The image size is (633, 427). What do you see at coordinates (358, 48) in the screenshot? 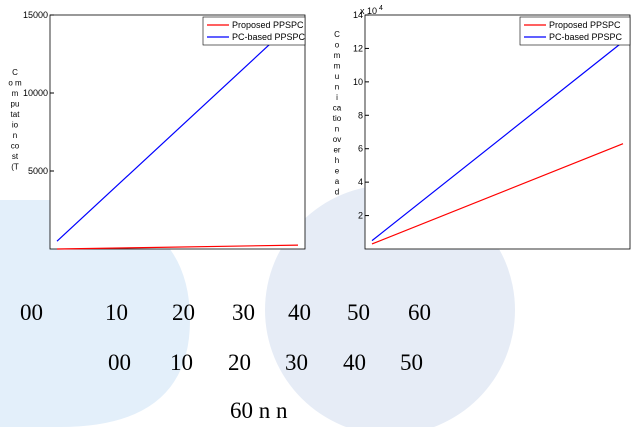
I see `y-tick-label: 12` at bounding box center [358, 48].